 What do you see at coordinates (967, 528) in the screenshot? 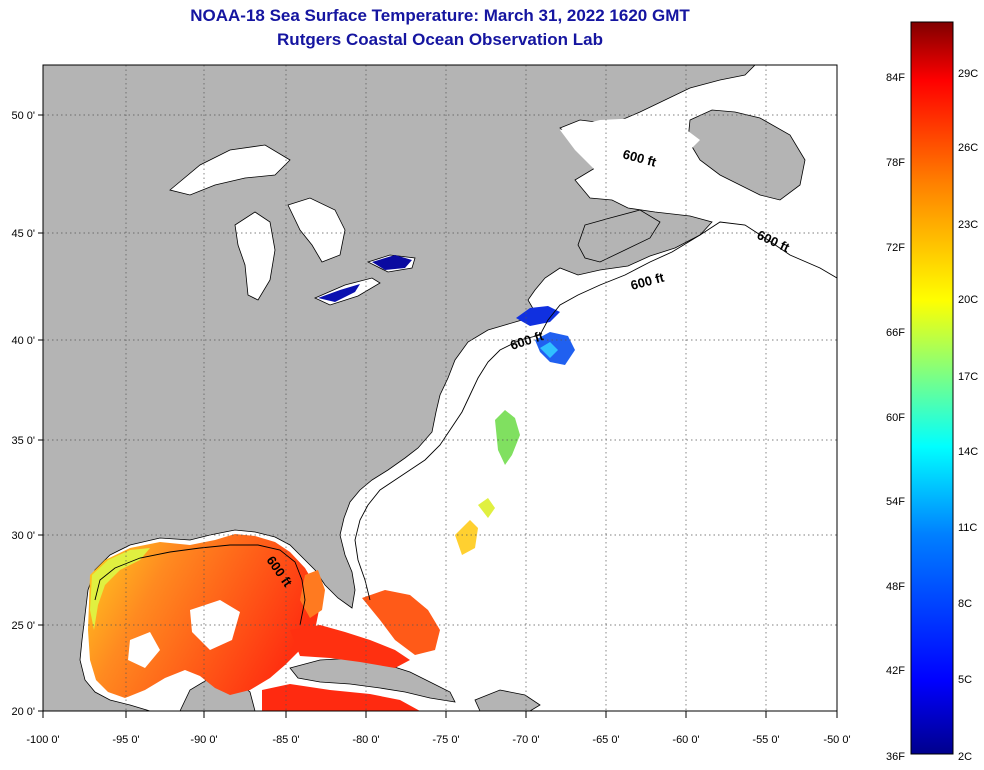
I see `colorbar-c-label: 11C` at bounding box center [967, 528].